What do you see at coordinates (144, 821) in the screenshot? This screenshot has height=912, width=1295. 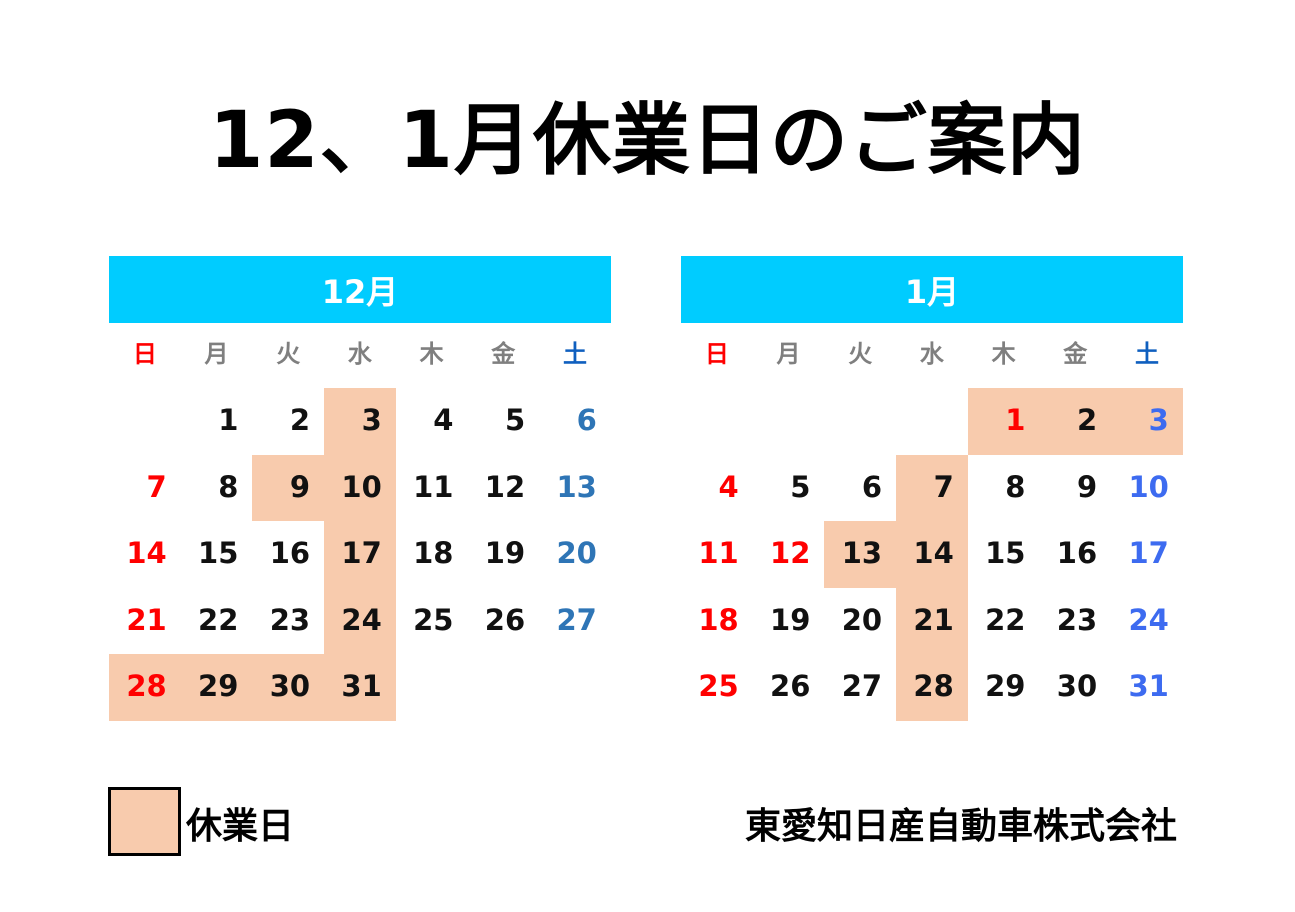 I see `holiday-legend-swatch` at bounding box center [144, 821].